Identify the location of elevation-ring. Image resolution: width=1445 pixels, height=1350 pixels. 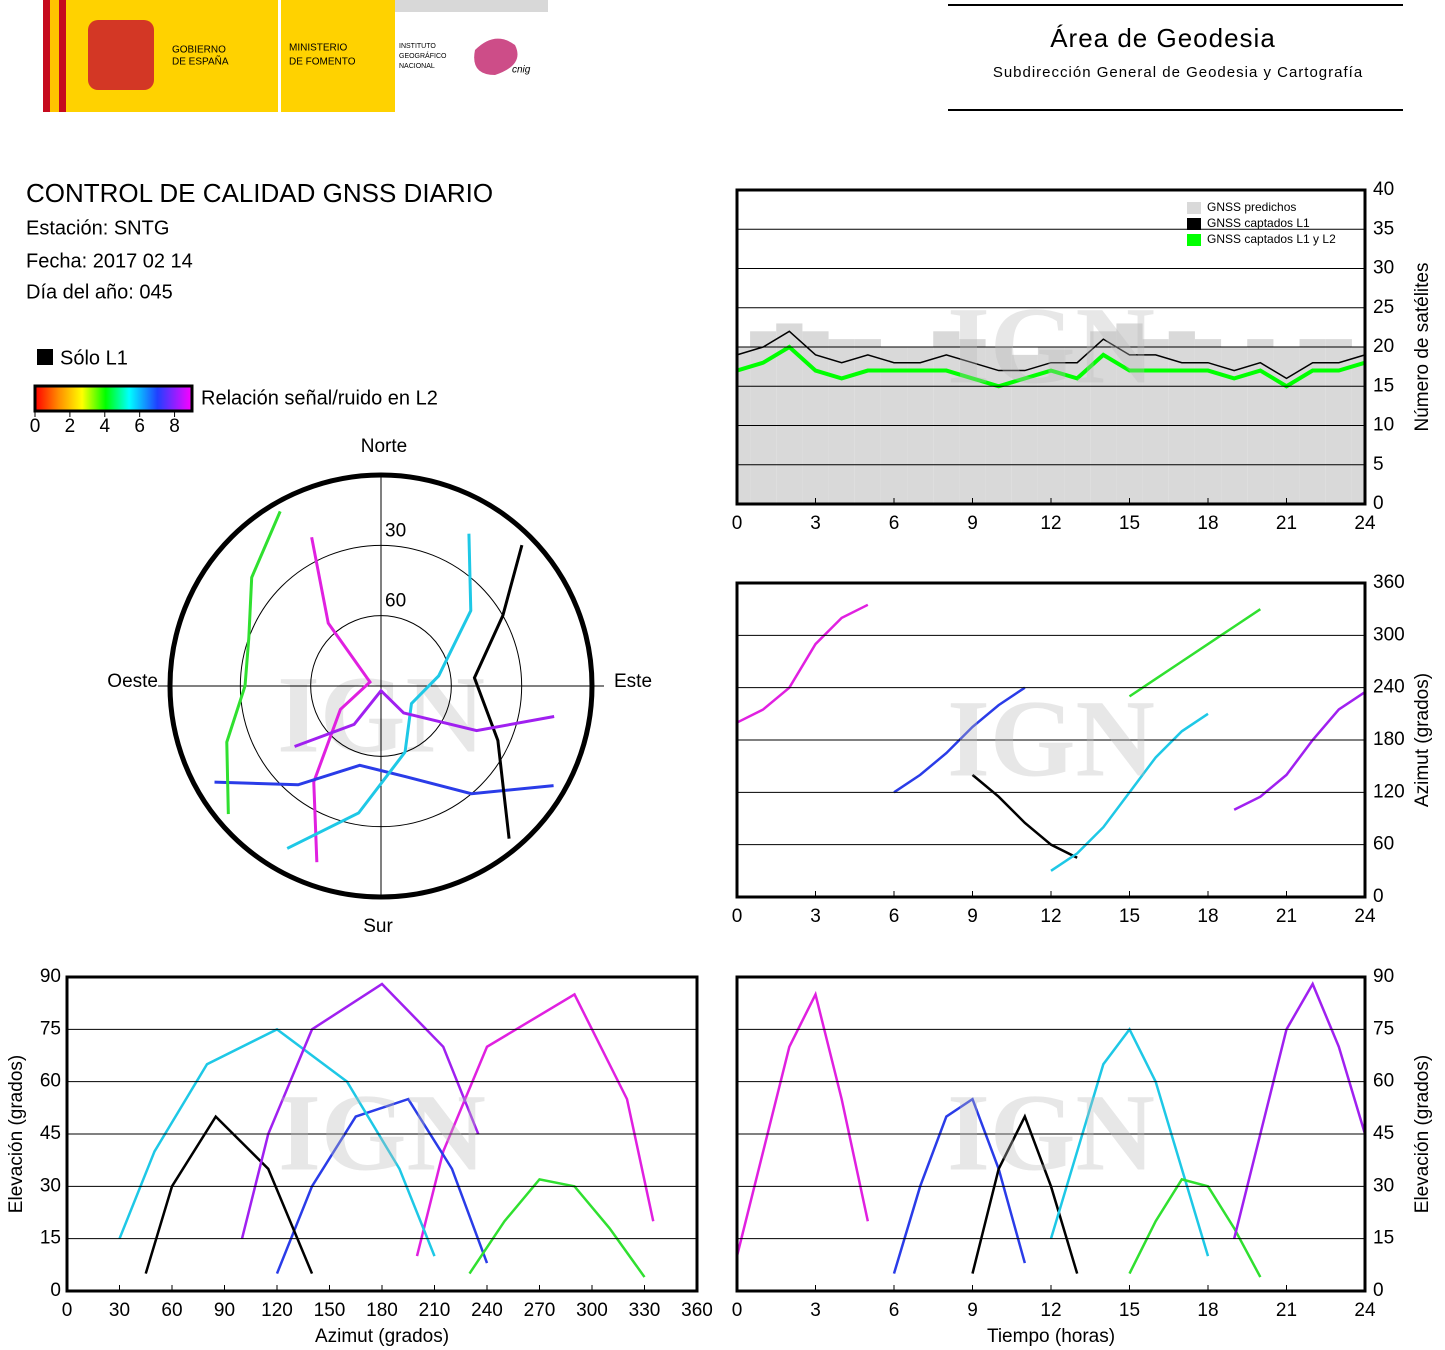
(381, 686).